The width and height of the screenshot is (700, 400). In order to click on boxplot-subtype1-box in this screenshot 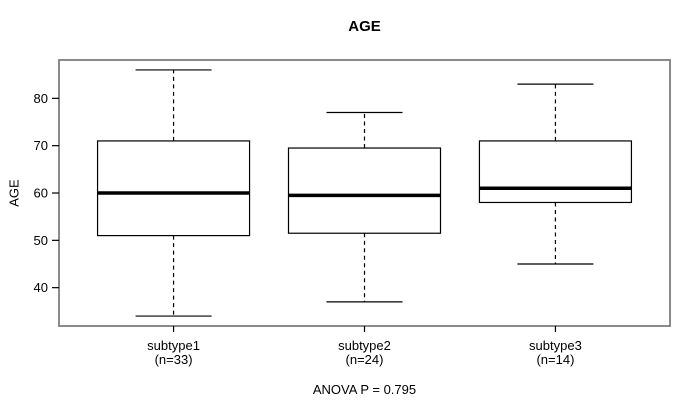, I will do `click(173, 188)`.